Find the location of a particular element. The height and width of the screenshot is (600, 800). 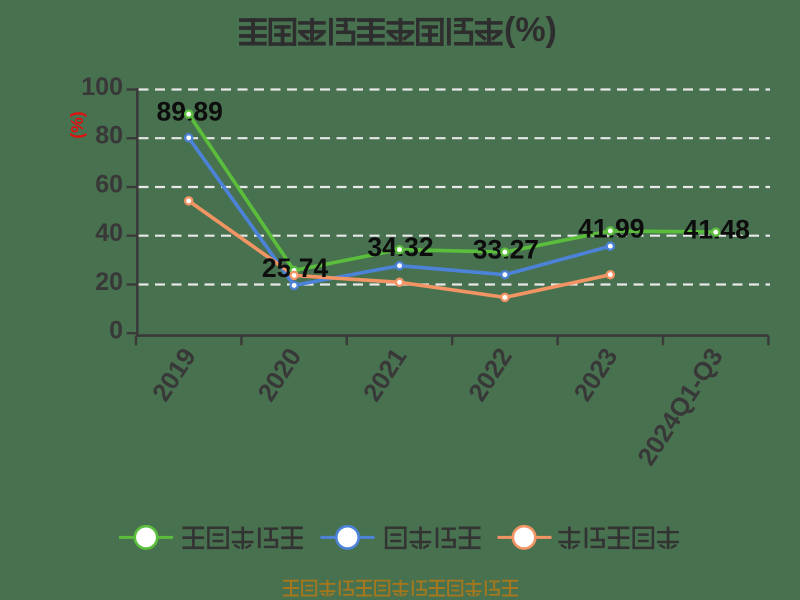

svg-text: 60 is located at coordinates (109, 185).